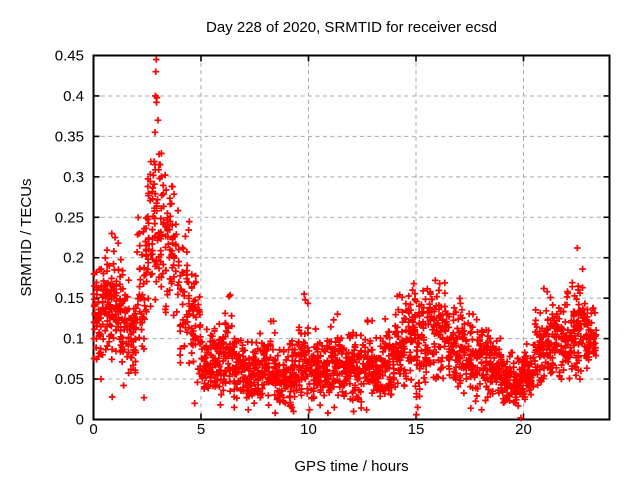 The height and width of the screenshot is (480, 640). What do you see at coordinates (73, 339) in the screenshot?
I see `y-tick-label: 0.1` at bounding box center [73, 339].